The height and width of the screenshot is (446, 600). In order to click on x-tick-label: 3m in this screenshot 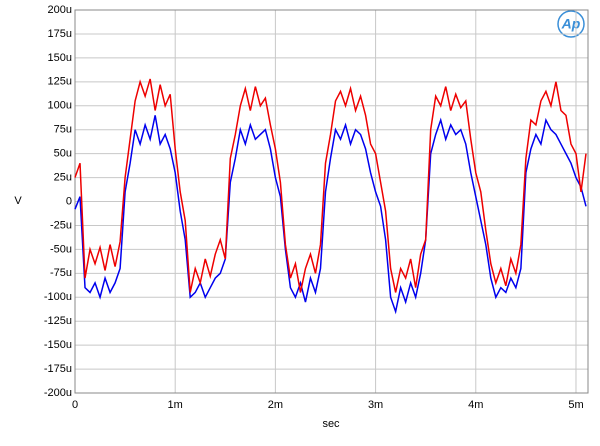, I will do `click(375, 405)`.